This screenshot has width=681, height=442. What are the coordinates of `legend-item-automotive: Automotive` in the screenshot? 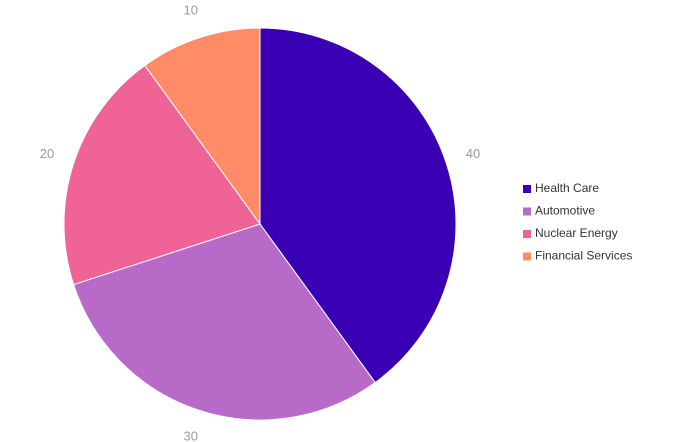 It's located at (559, 211).